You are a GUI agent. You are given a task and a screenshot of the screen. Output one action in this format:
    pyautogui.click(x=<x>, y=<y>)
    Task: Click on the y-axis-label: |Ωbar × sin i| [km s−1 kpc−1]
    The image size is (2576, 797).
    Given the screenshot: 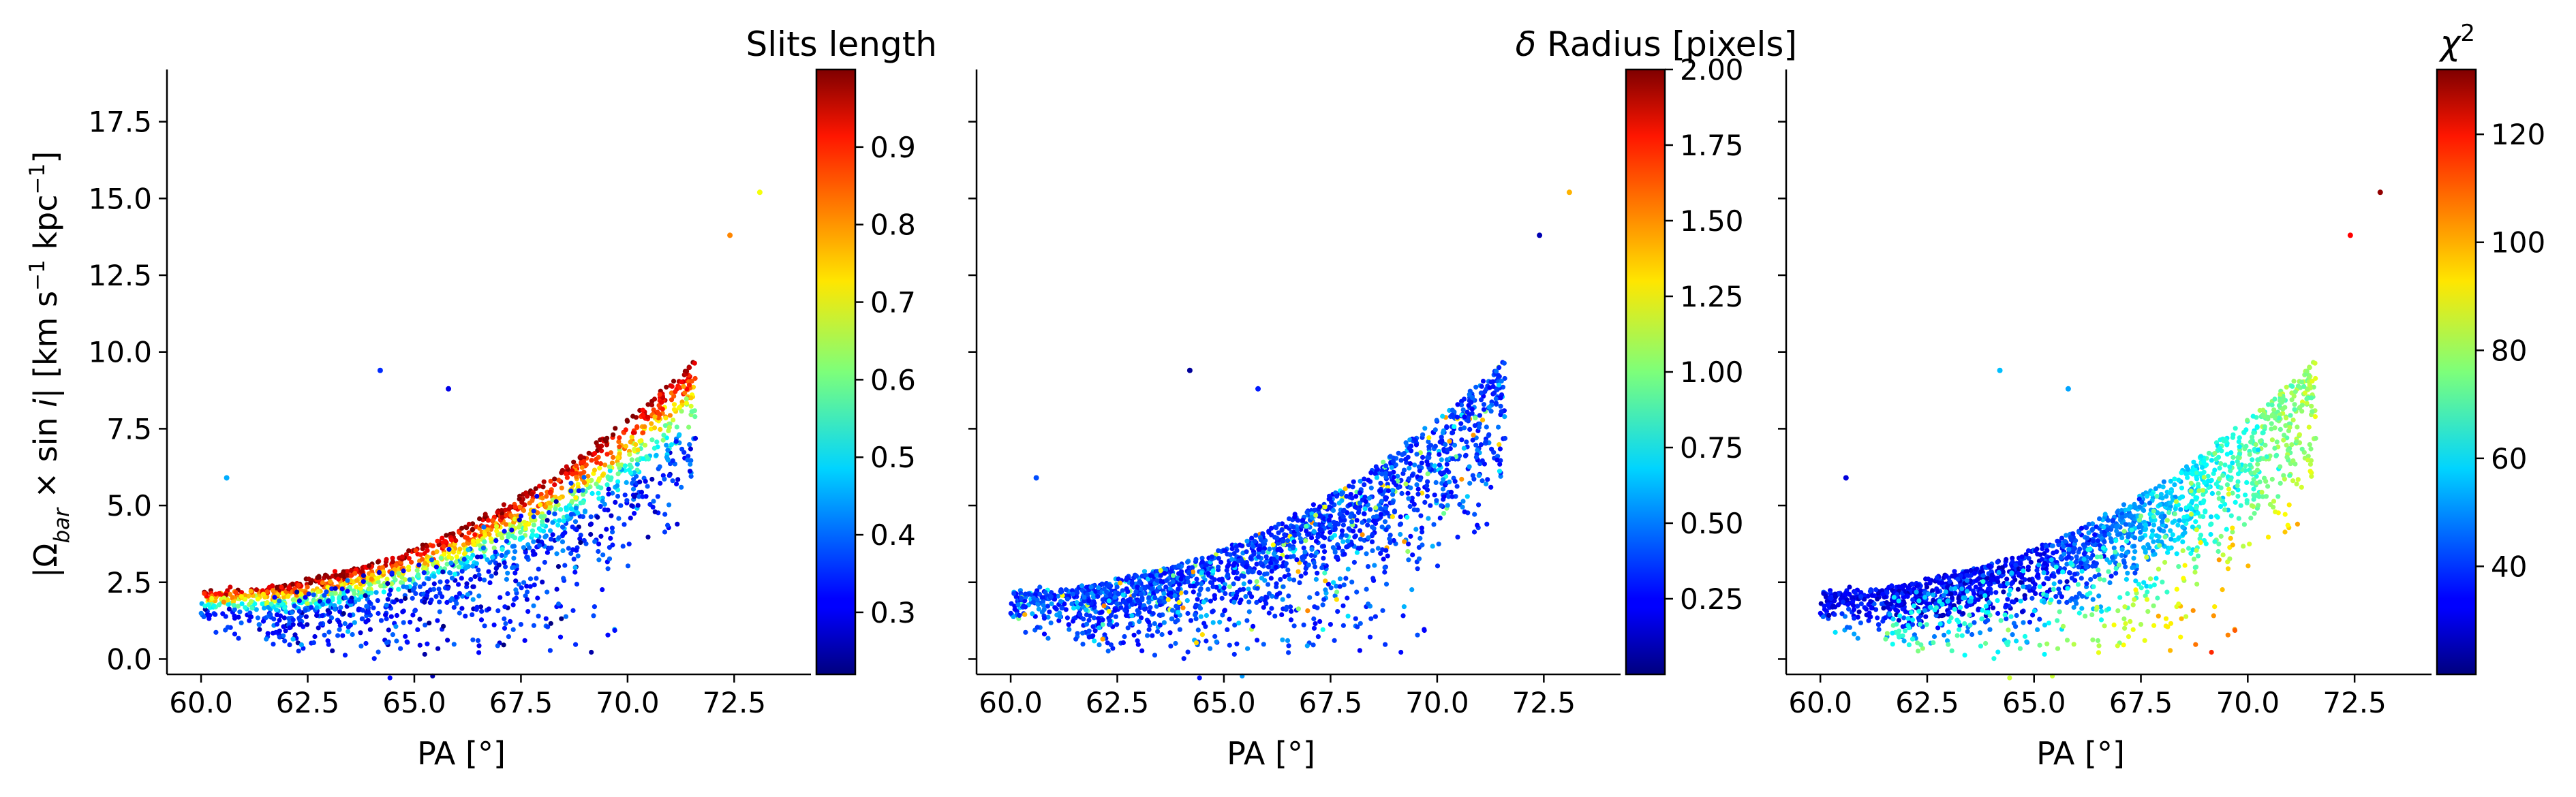 What is the action you would take?
    pyautogui.click(x=49, y=364)
    